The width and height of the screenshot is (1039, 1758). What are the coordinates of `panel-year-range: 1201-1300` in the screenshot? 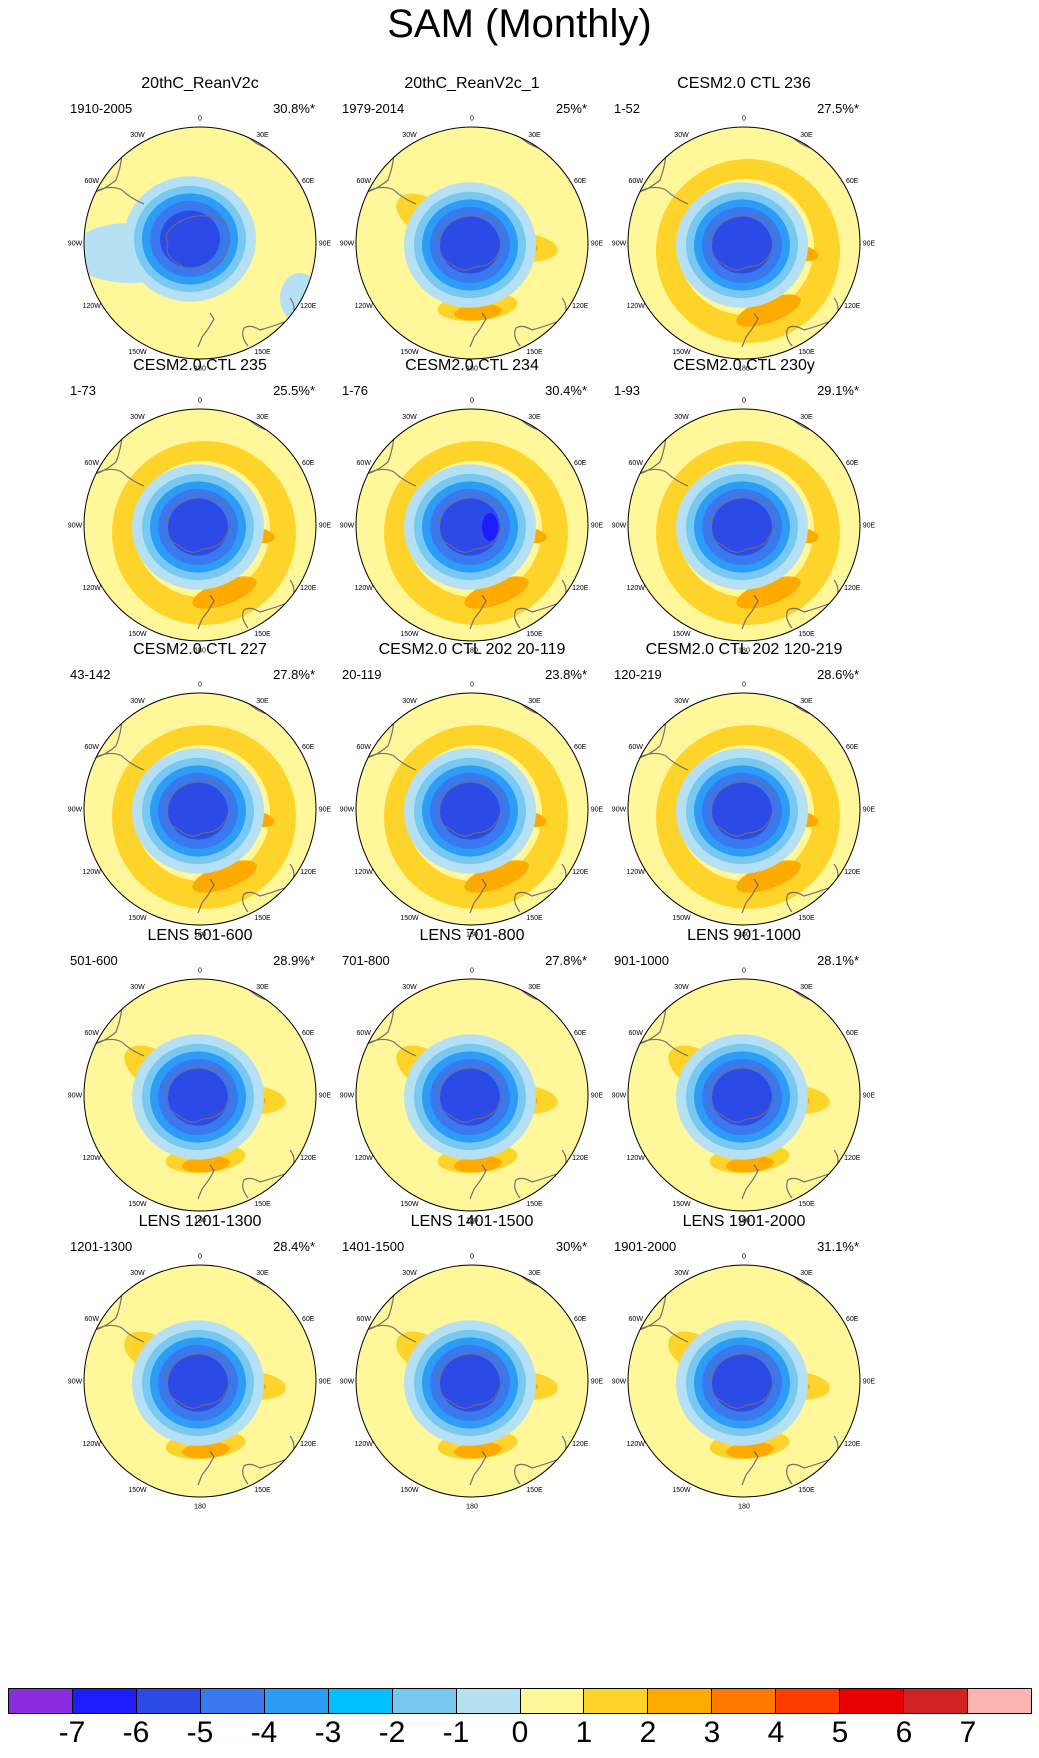 It's located at (101, 1246).